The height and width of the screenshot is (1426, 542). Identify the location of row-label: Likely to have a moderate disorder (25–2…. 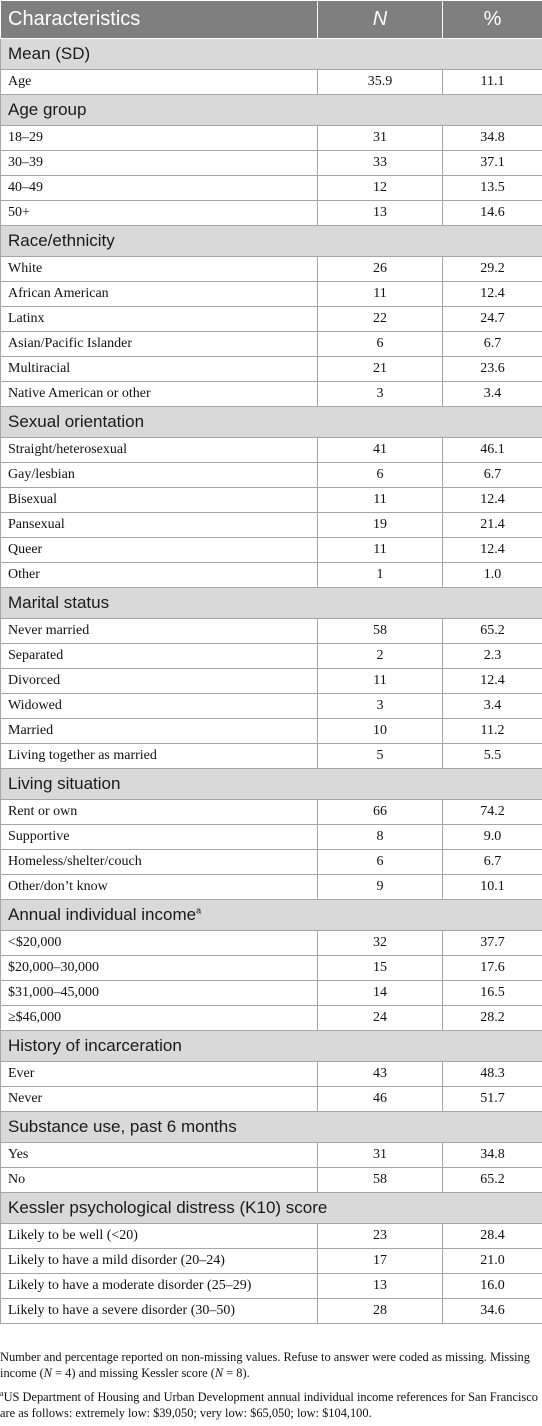
(159, 1286).